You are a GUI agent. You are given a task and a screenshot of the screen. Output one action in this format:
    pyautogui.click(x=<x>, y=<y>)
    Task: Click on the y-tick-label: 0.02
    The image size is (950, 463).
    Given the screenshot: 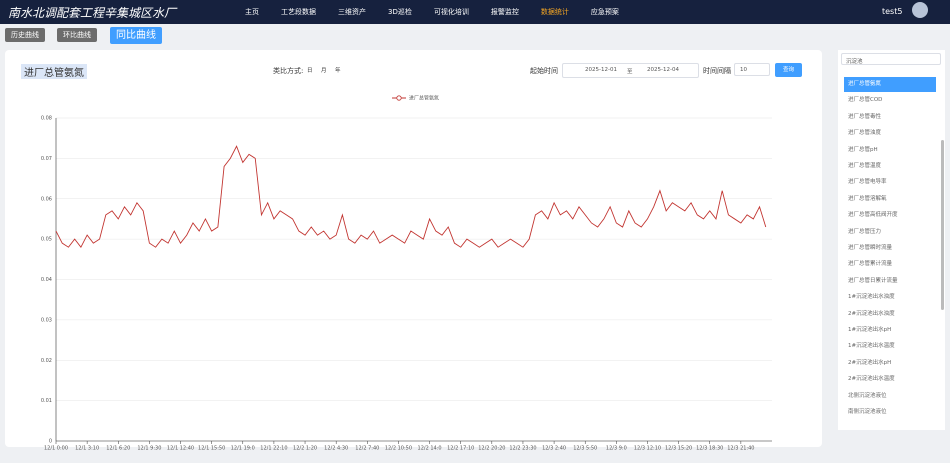 What is the action you would take?
    pyautogui.click(x=46, y=361)
    